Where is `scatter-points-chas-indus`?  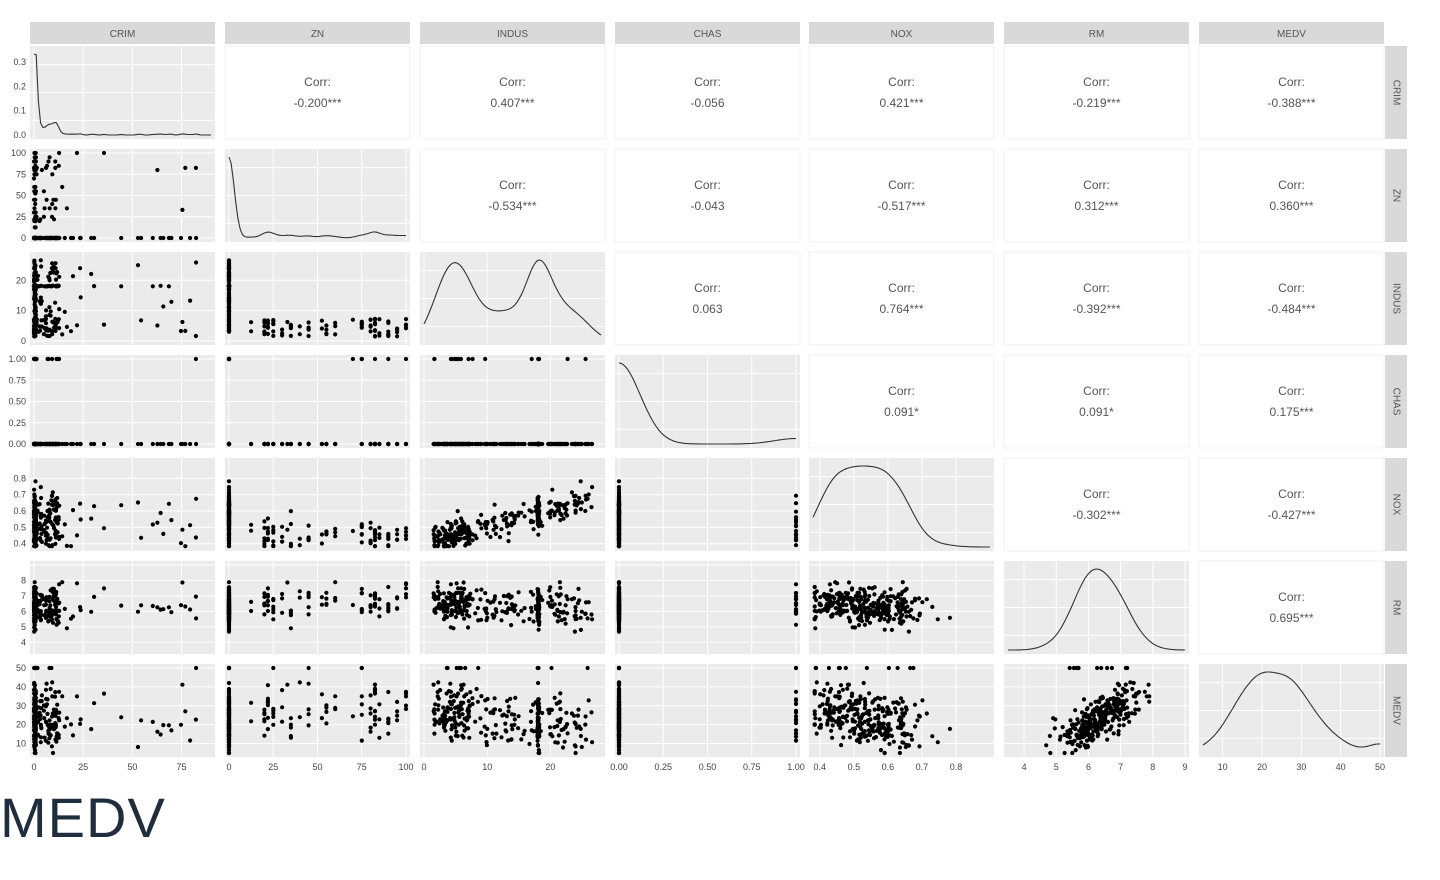 scatter-points-chas-indus is located at coordinates (513, 401).